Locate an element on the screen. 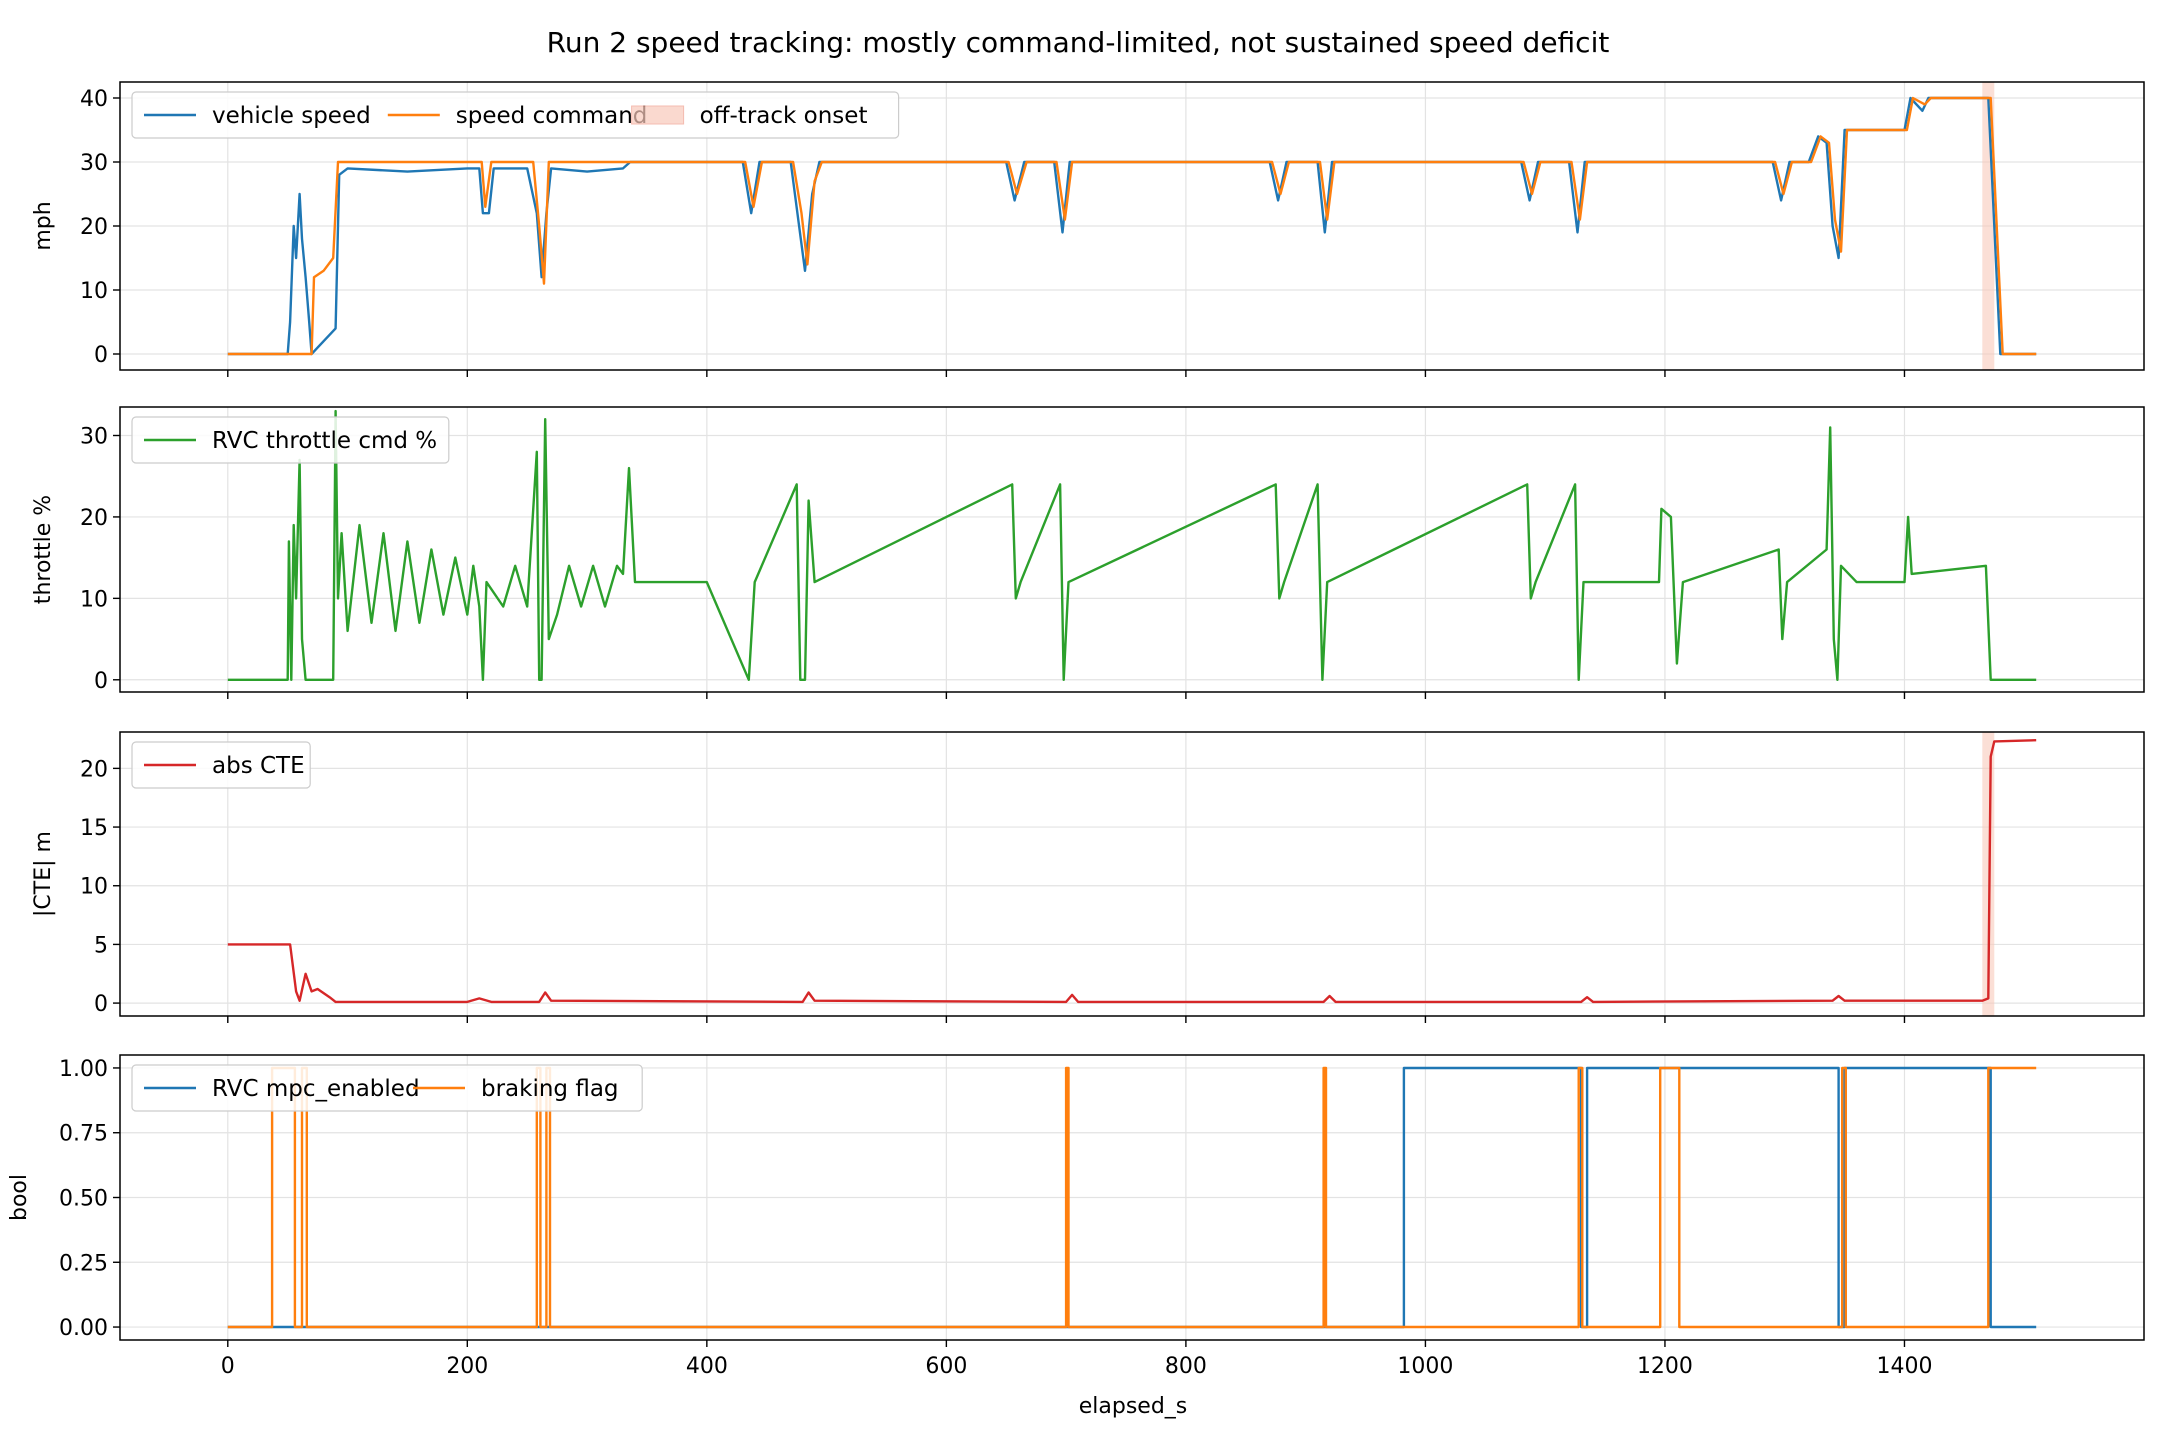 This screenshot has height=1440, width=2160. legend-label: off-track onset is located at coordinates (784, 116).